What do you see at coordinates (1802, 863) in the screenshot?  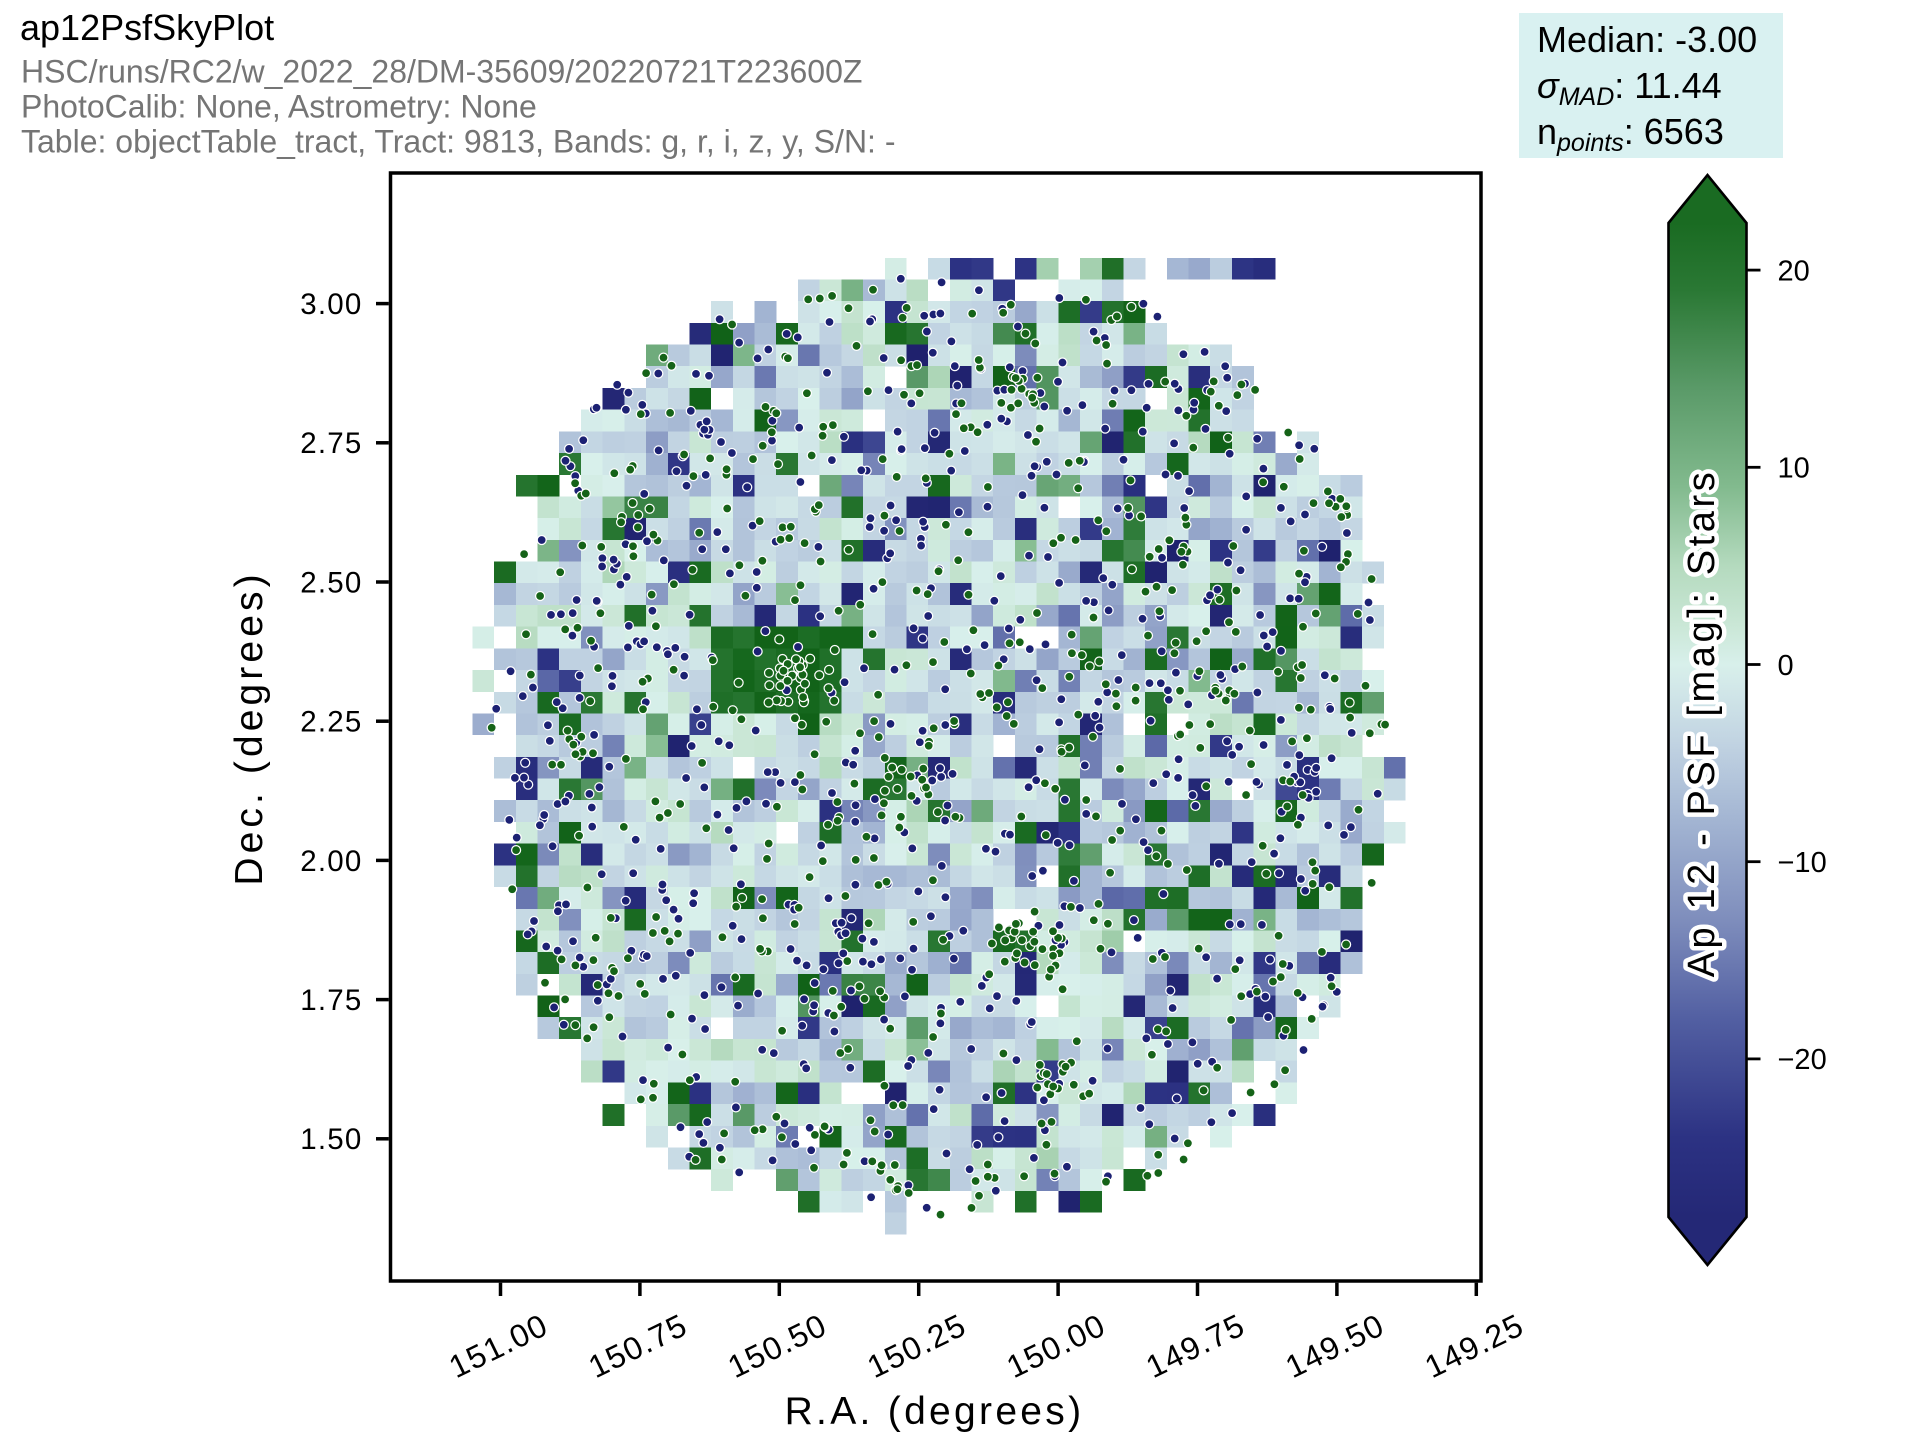 I see `svg-text: −10` at bounding box center [1802, 863].